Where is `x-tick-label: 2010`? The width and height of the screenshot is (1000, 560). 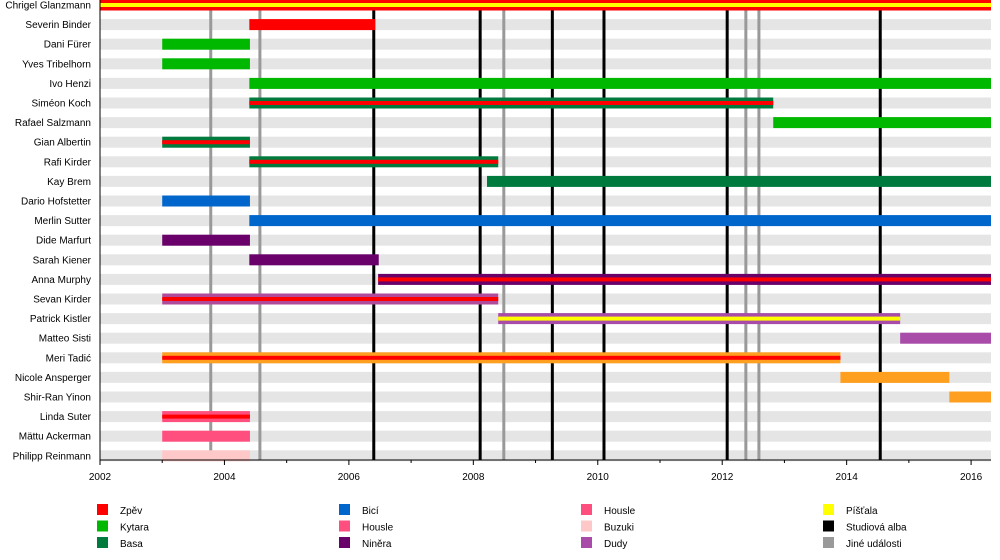
x-tick-label: 2010 is located at coordinates (598, 477).